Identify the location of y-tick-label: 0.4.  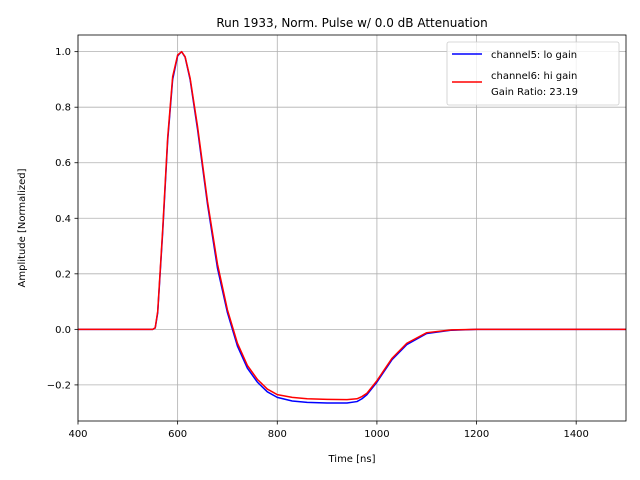
(63, 219).